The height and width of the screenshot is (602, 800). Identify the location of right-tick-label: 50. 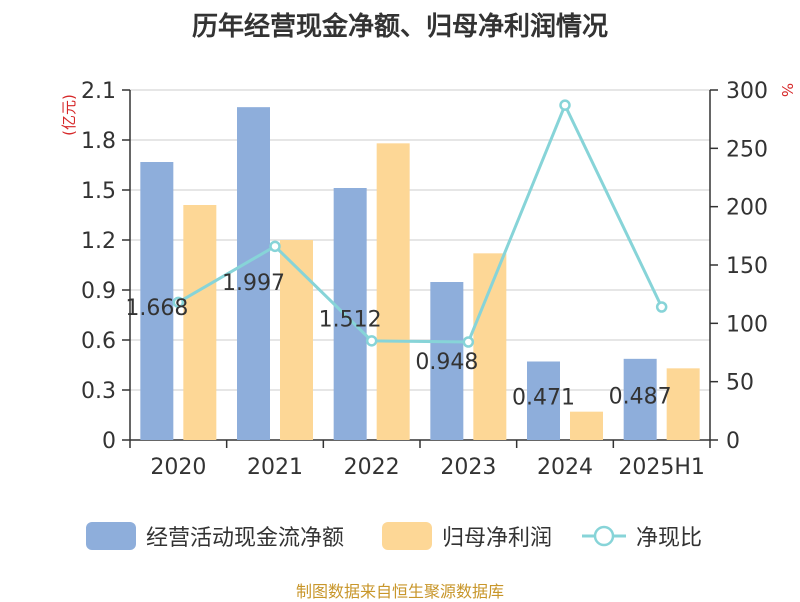
(740, 383).